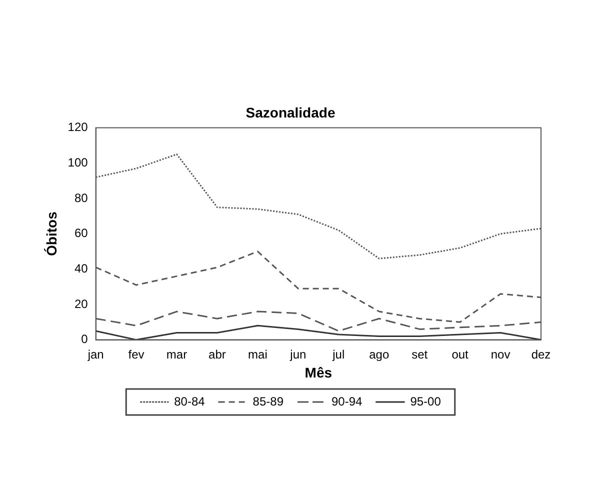  Describe the element at coordinates (268, 401) in the screenshot. I see `legend-label: 85-89` at that location.